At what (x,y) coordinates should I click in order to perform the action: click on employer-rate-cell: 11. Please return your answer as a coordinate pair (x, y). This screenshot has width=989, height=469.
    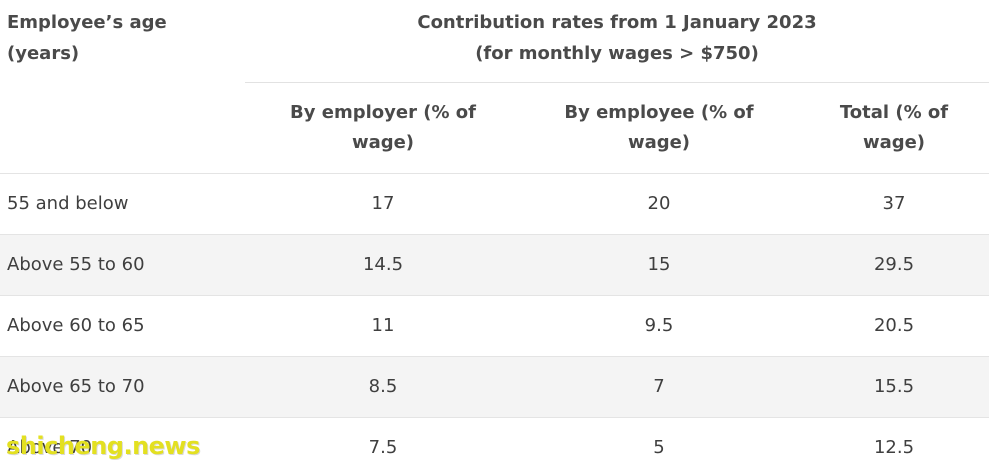
    Looking at the image, I should click on (383, 325).